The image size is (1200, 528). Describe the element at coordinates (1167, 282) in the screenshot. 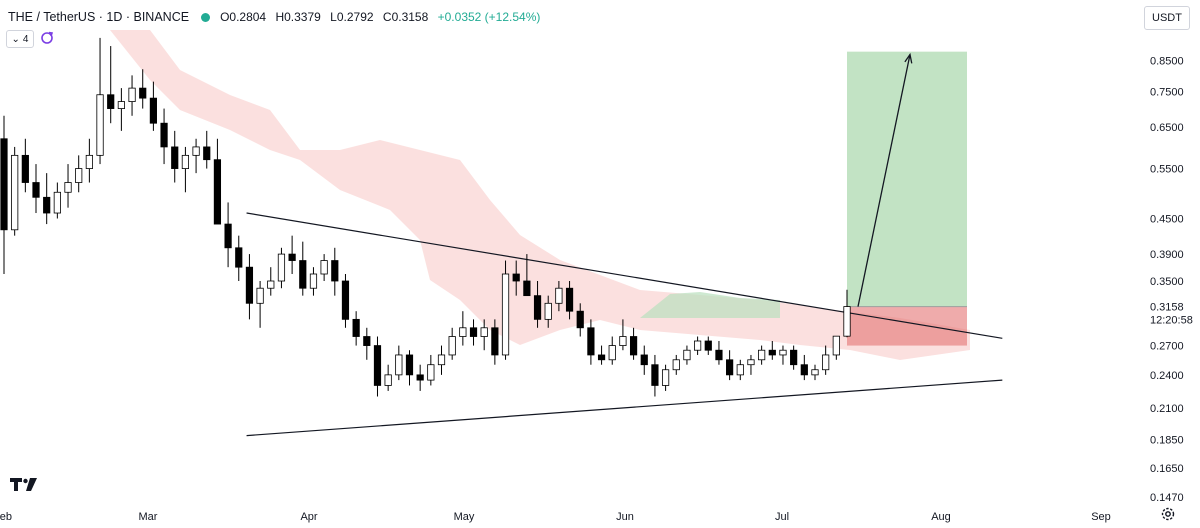

I see `price-tick-label: 0.3500` at that location.